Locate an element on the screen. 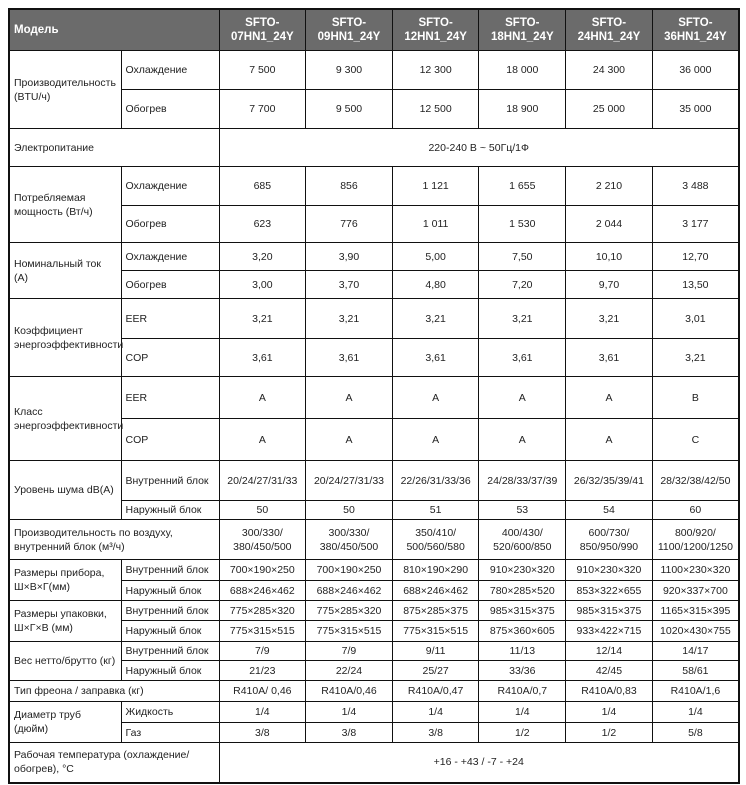 The image size is (746, 785). row-label: Коэффициент энергоэффективности is located at coordinates (65, 337).